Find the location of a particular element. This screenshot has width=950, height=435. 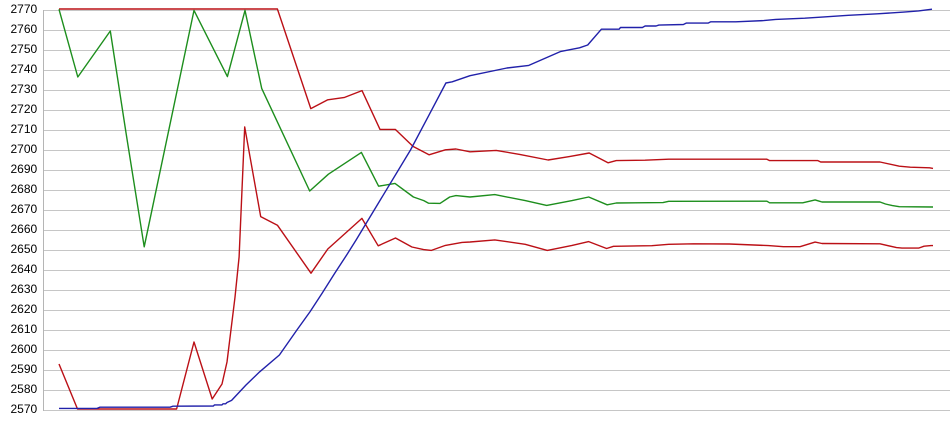

svg-text: 2580 is located at coordinates (23, 389).